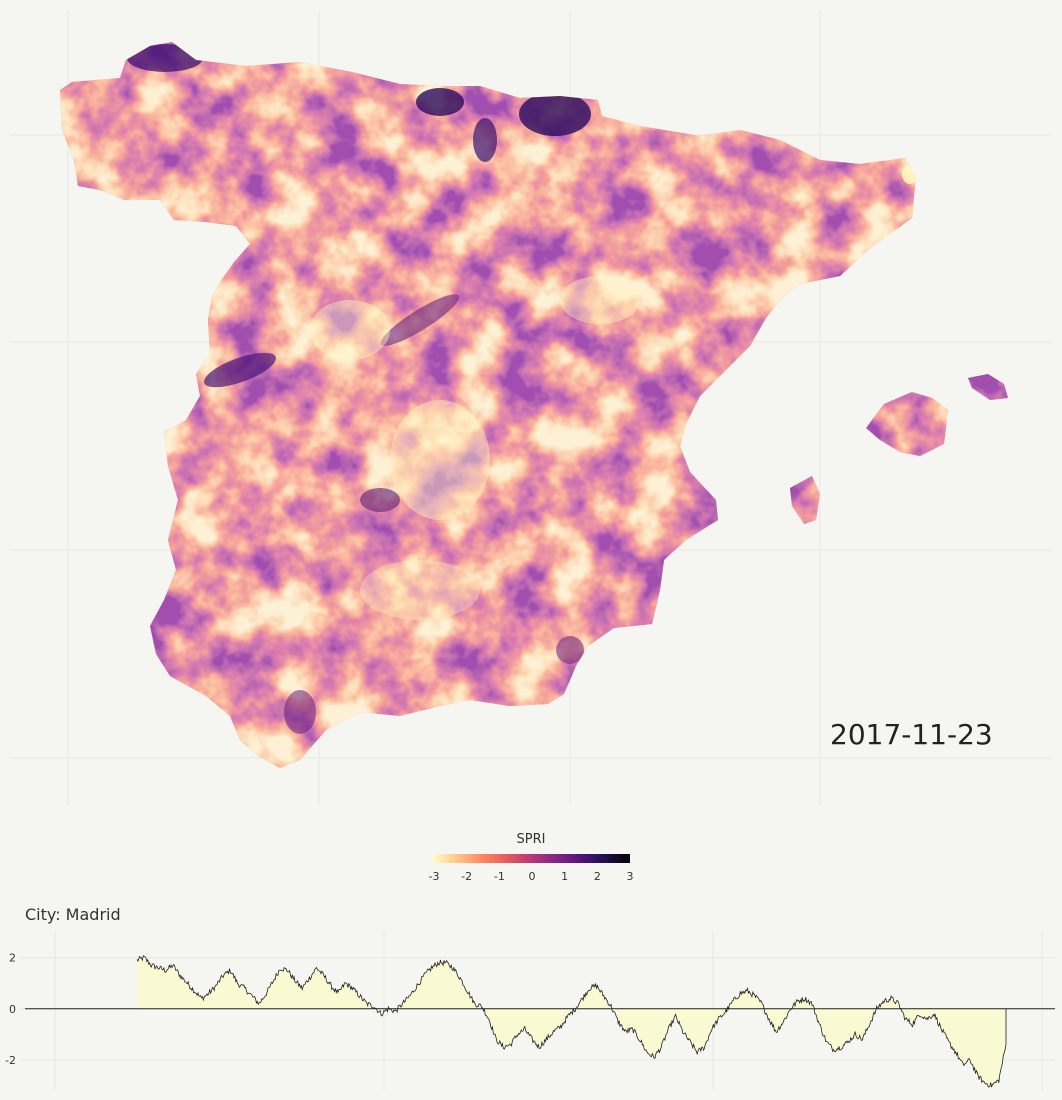 The image size is (1062, 1100). I want to click on legend-title: SPRI, so click(531, 839).